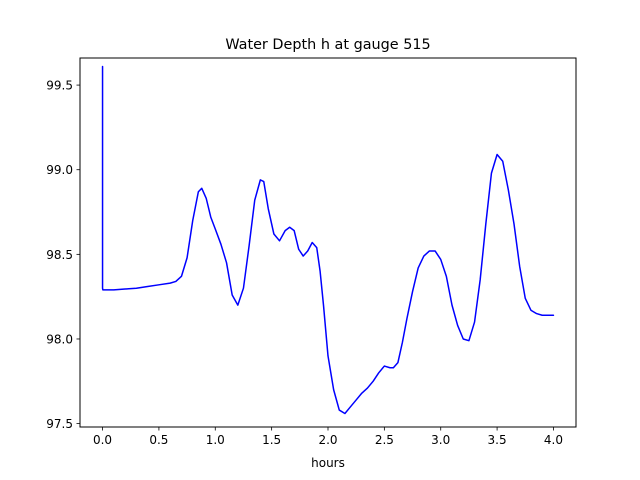 This screenshot has height=480, width=640. Describe the element at coordinates (59, 424) in the screenshot. I see `y-tick-label: 97.5` at that location.